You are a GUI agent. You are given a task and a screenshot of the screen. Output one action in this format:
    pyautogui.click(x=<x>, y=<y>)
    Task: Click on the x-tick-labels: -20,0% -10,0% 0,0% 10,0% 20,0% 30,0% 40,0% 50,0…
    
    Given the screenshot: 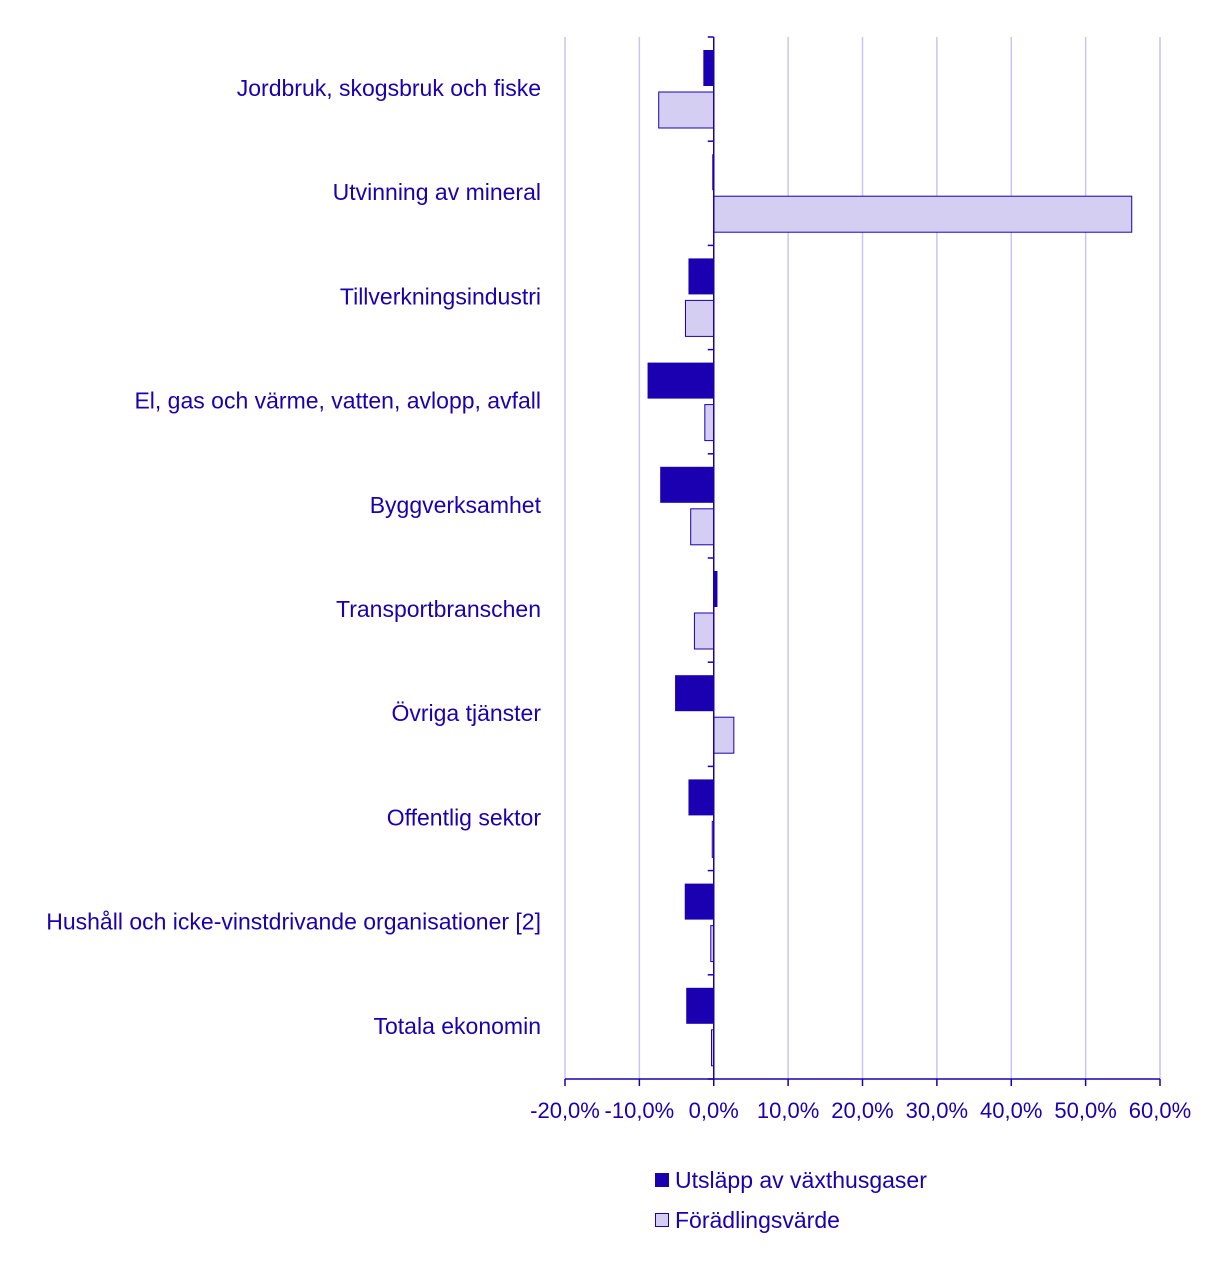 What is the action you would take?
    pyautogui.click(x=860, y=1110)
    